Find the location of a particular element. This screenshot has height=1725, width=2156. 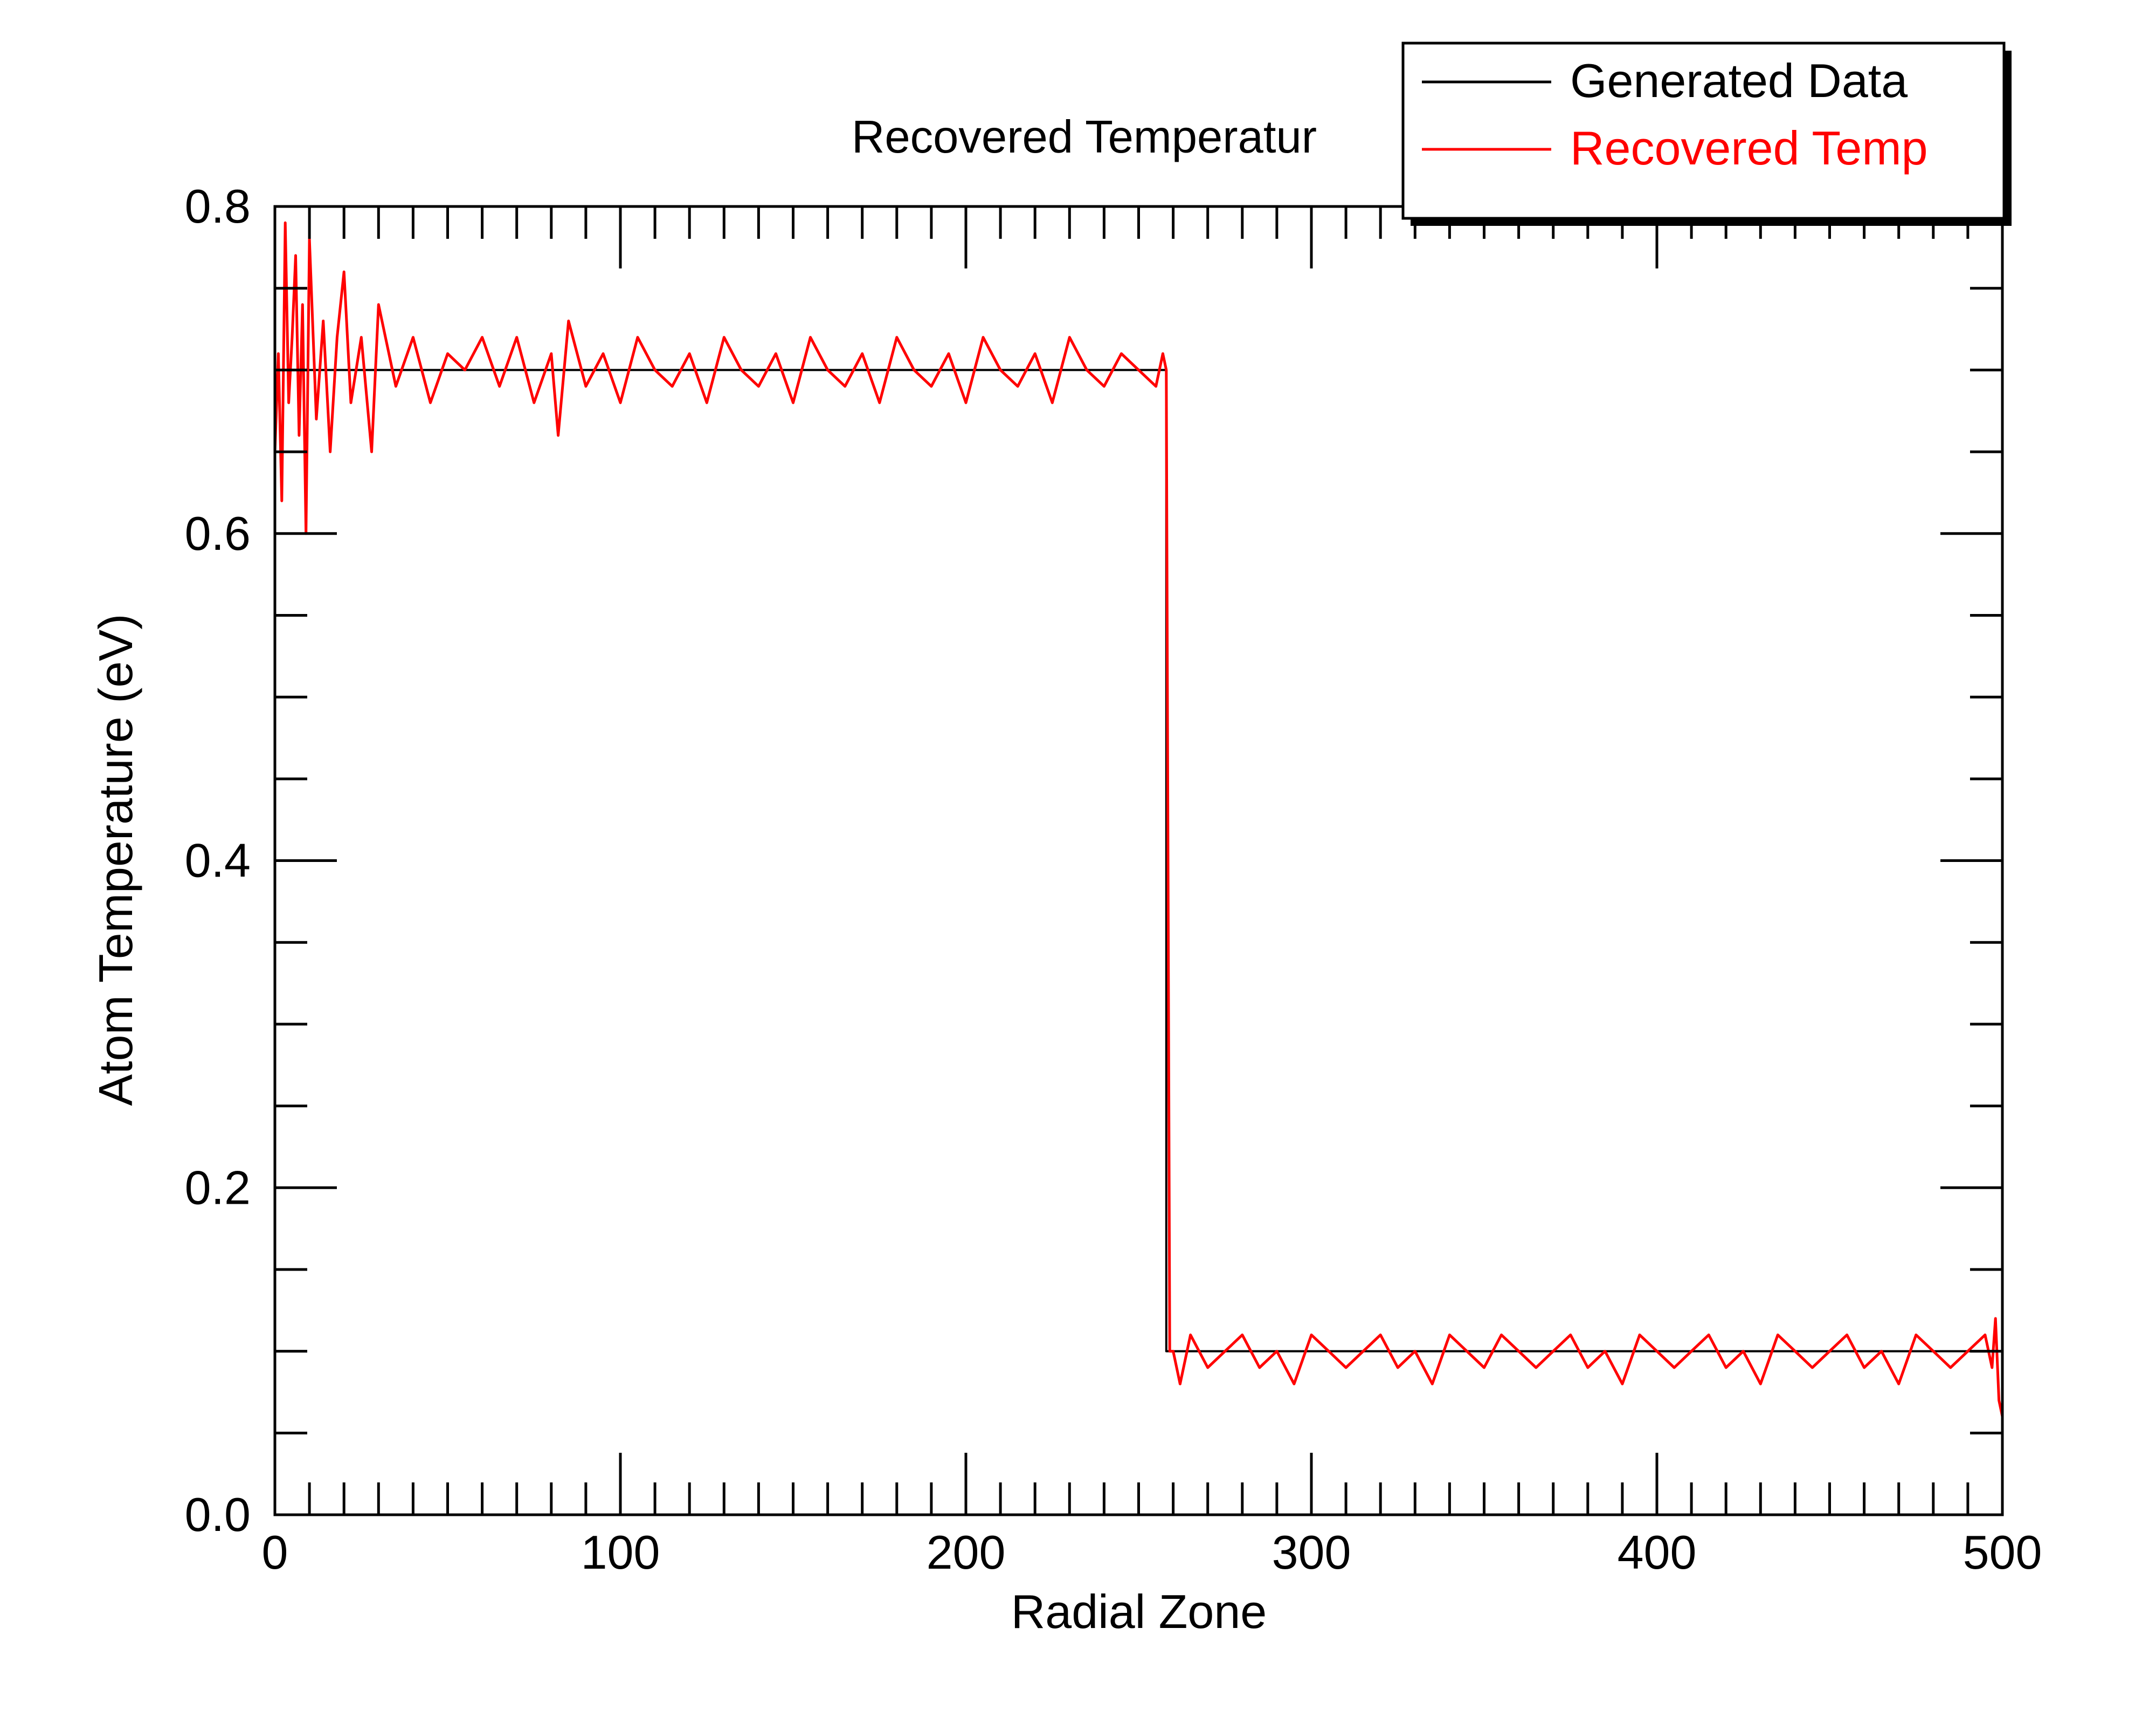

legend-label-recovered-temp: Recovered Temp is located at coordinates (1749, 148).